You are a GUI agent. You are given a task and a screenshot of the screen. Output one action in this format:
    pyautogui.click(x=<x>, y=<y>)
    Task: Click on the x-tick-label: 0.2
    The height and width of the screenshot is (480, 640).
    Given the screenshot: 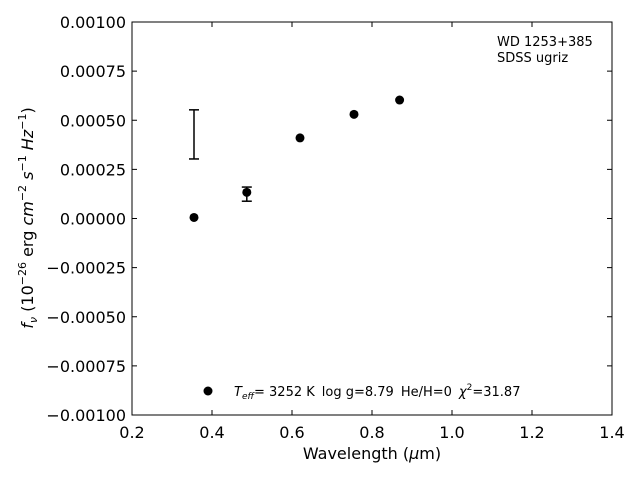 What is the action you would take?
    pyautogui.click(x=131, y=432)
    